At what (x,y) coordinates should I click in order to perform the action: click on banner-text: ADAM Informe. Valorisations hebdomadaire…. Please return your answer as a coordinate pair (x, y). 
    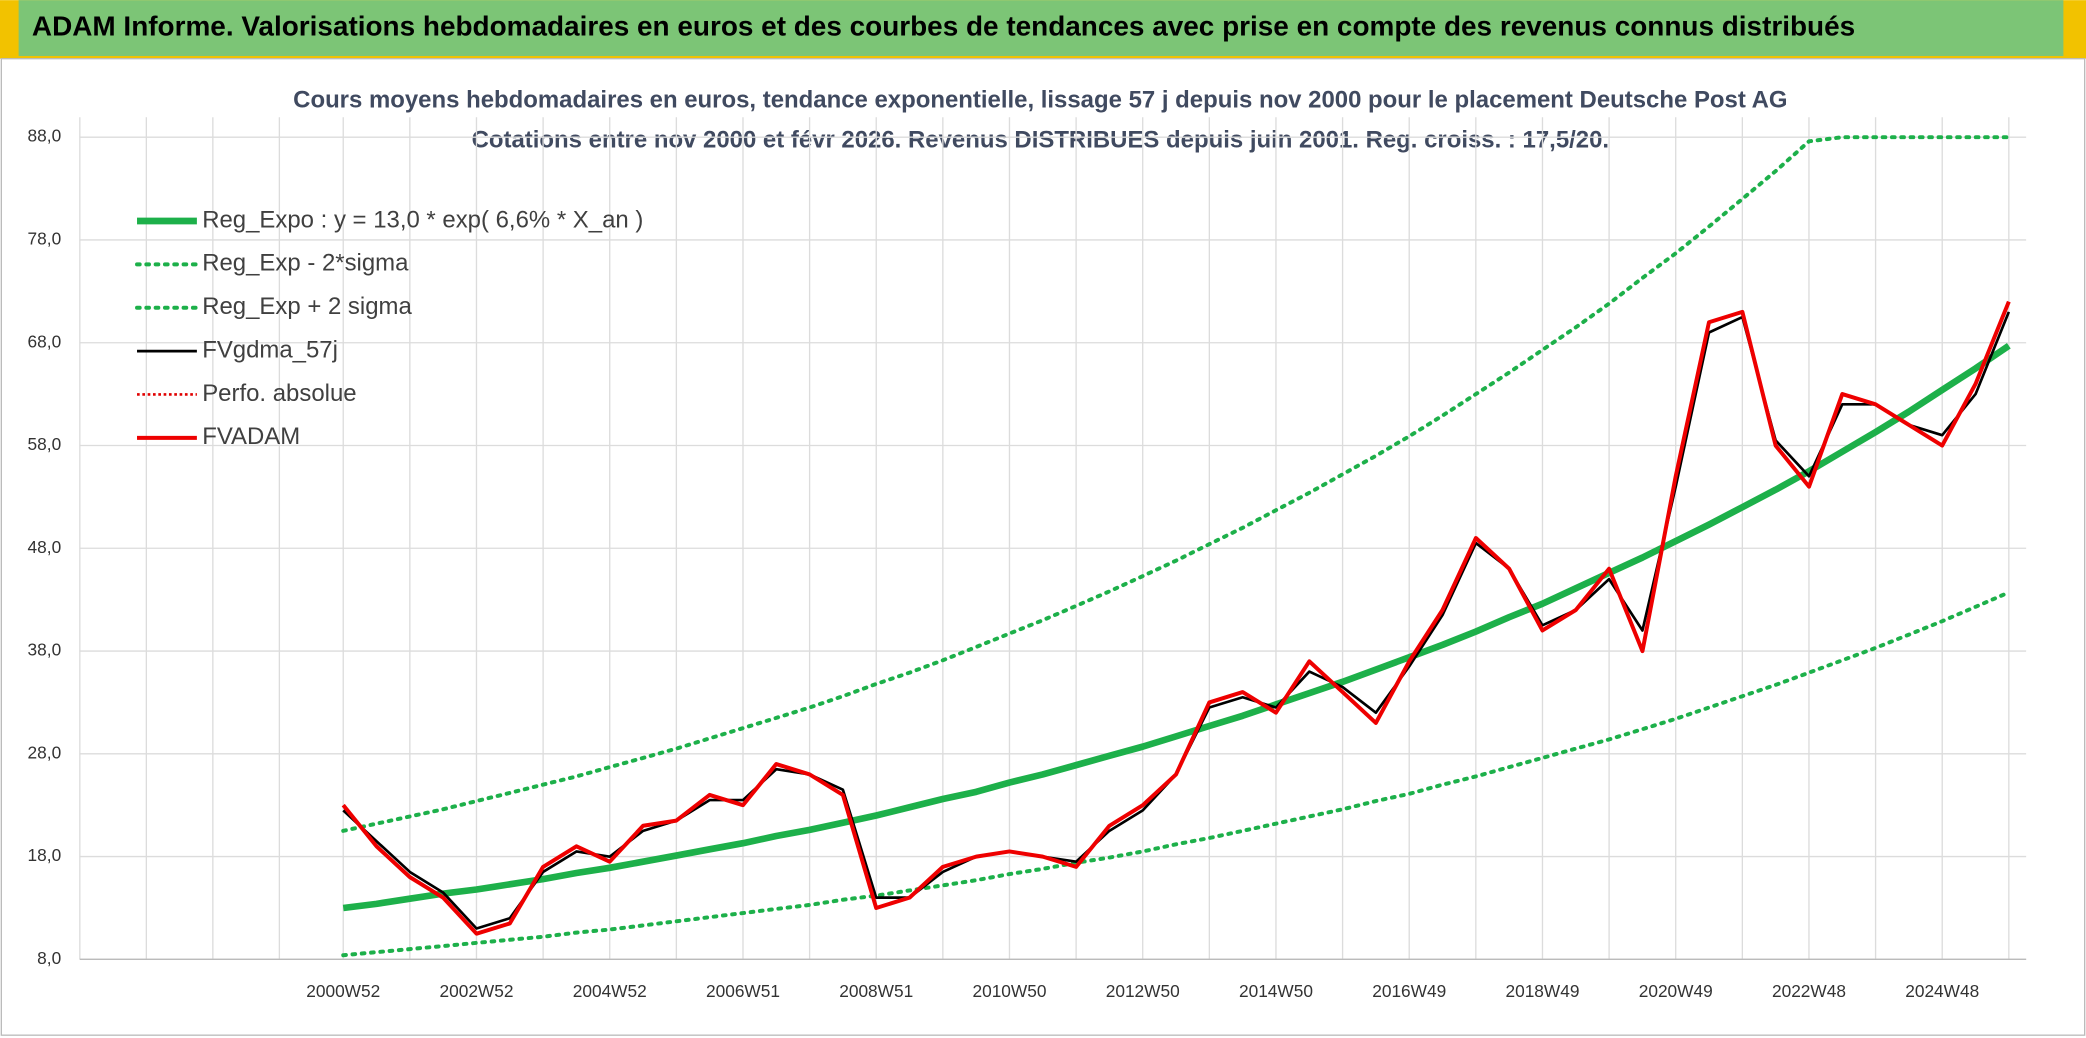
    Looking at the image, I should click on (943, 25).